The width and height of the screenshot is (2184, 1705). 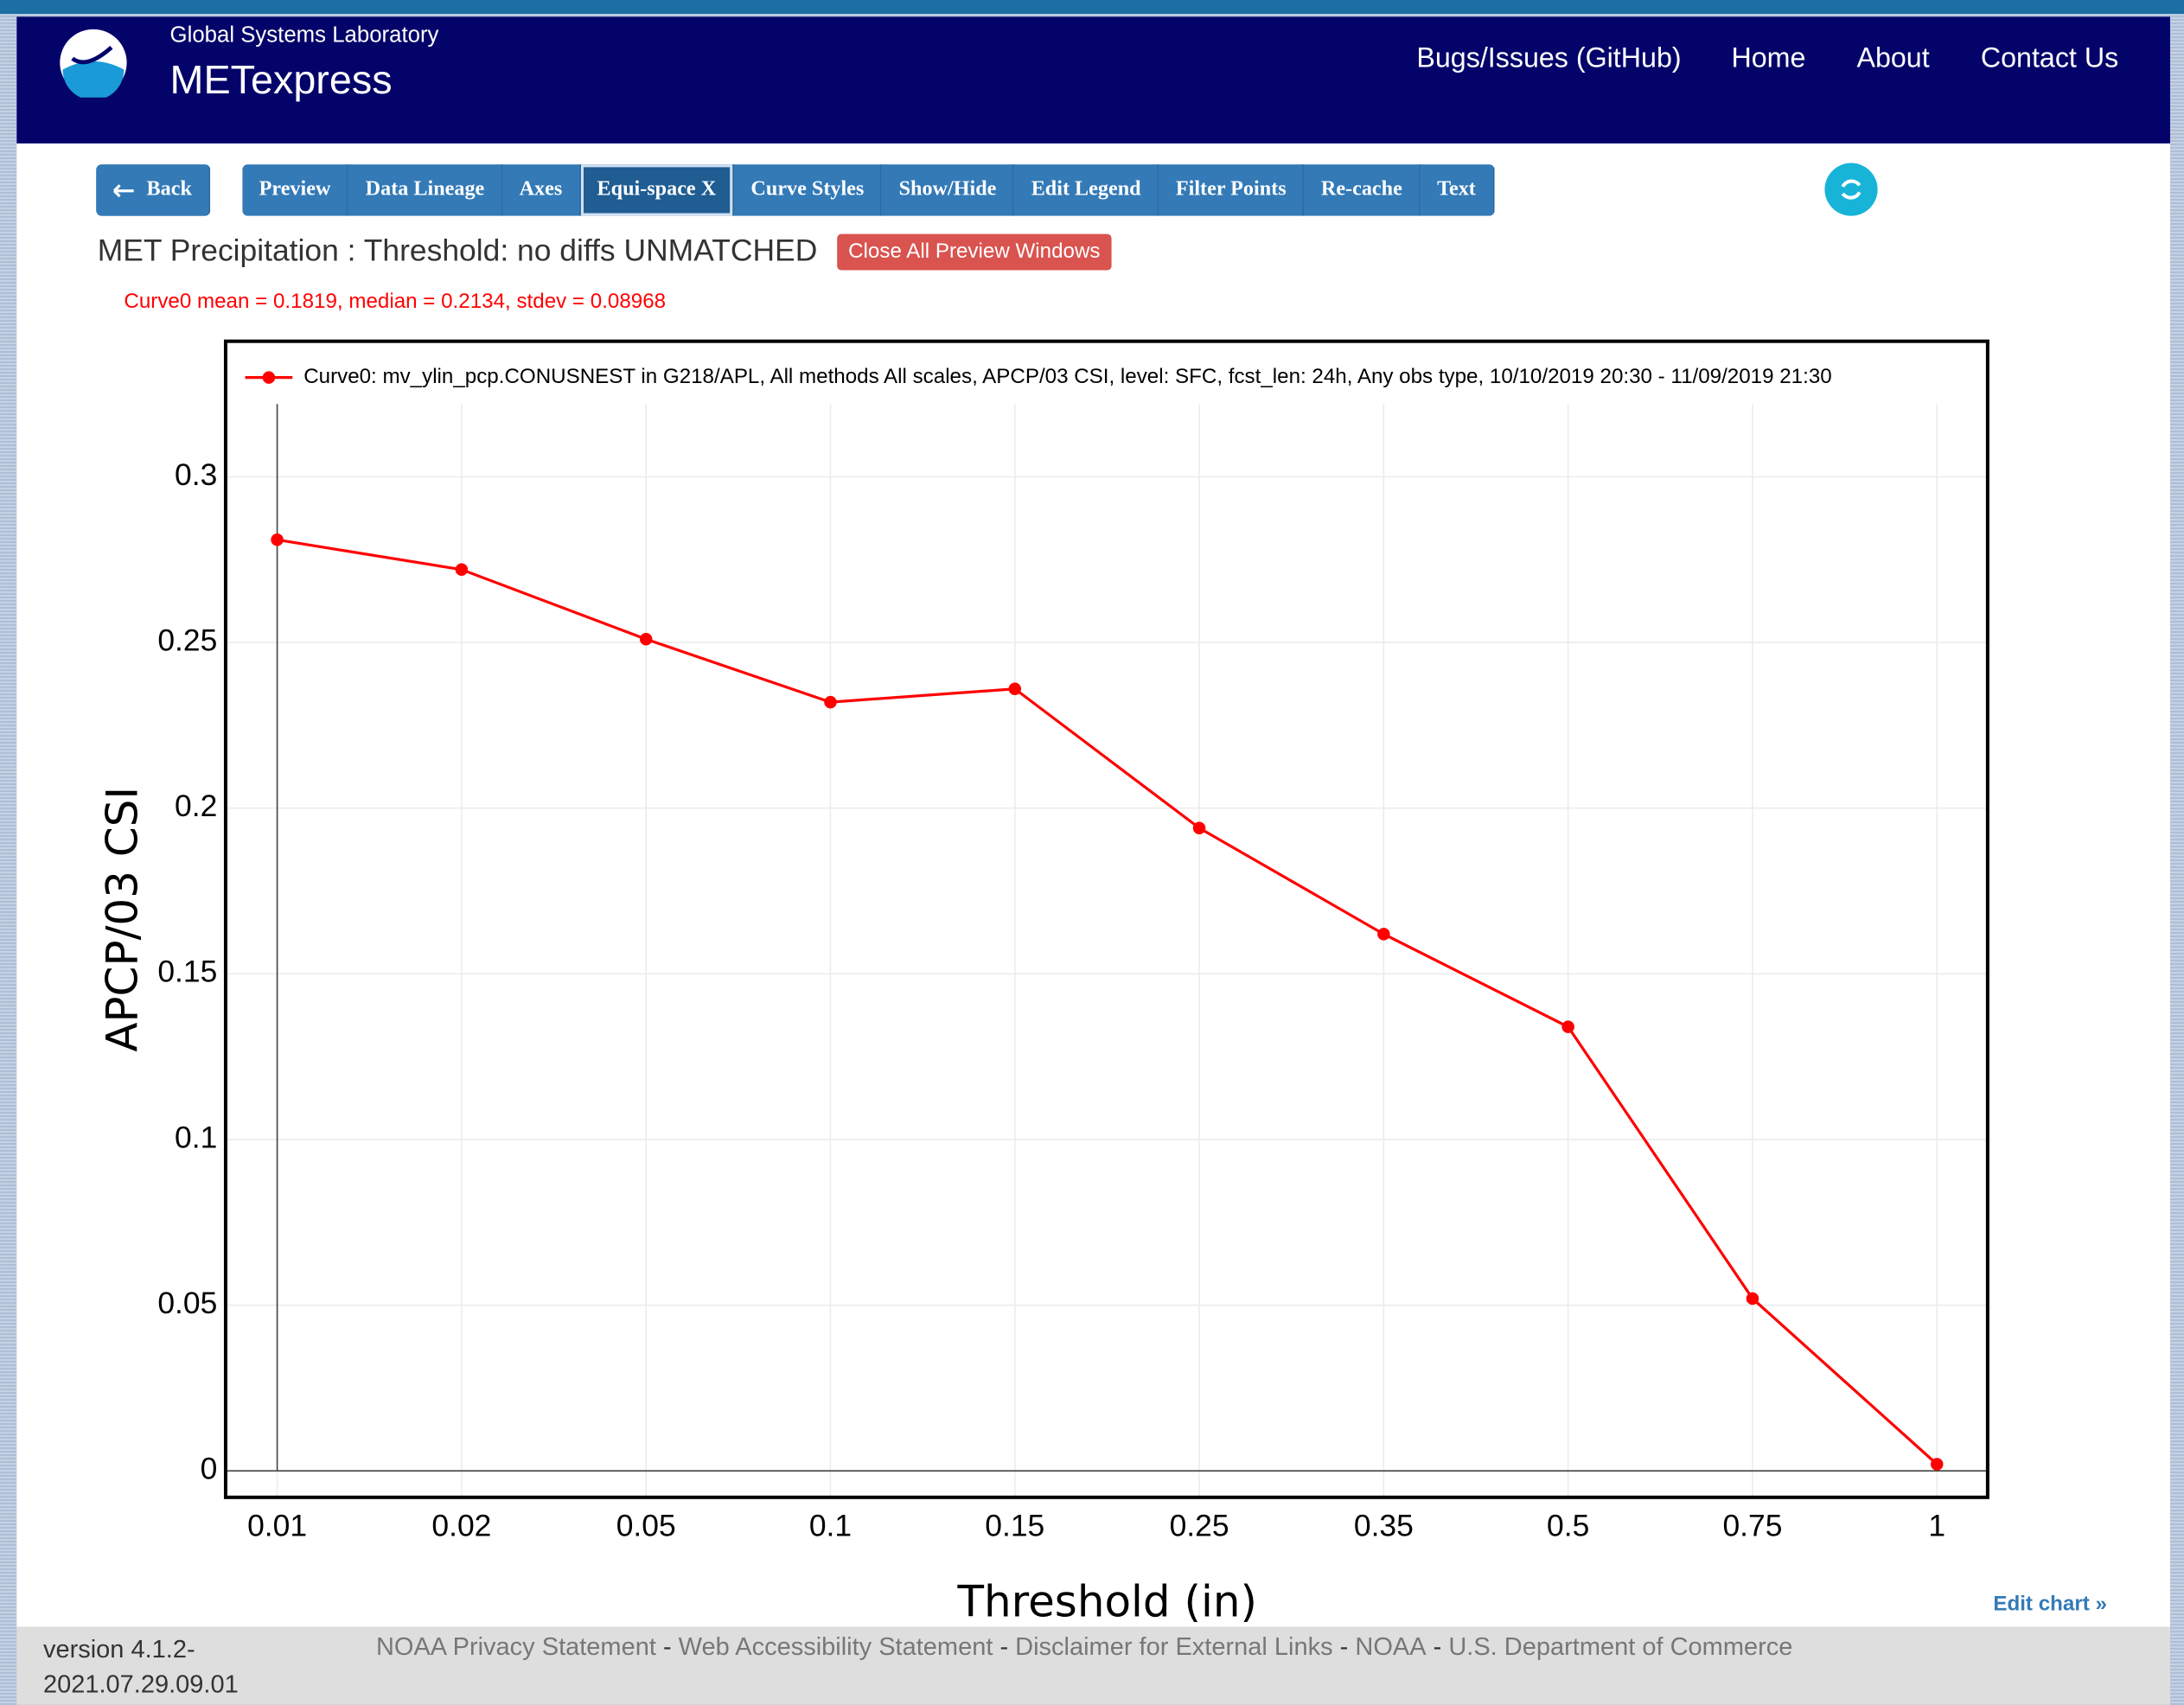 I want to click on toolbar-button: Data Lineage, so click(x=425, y=190).